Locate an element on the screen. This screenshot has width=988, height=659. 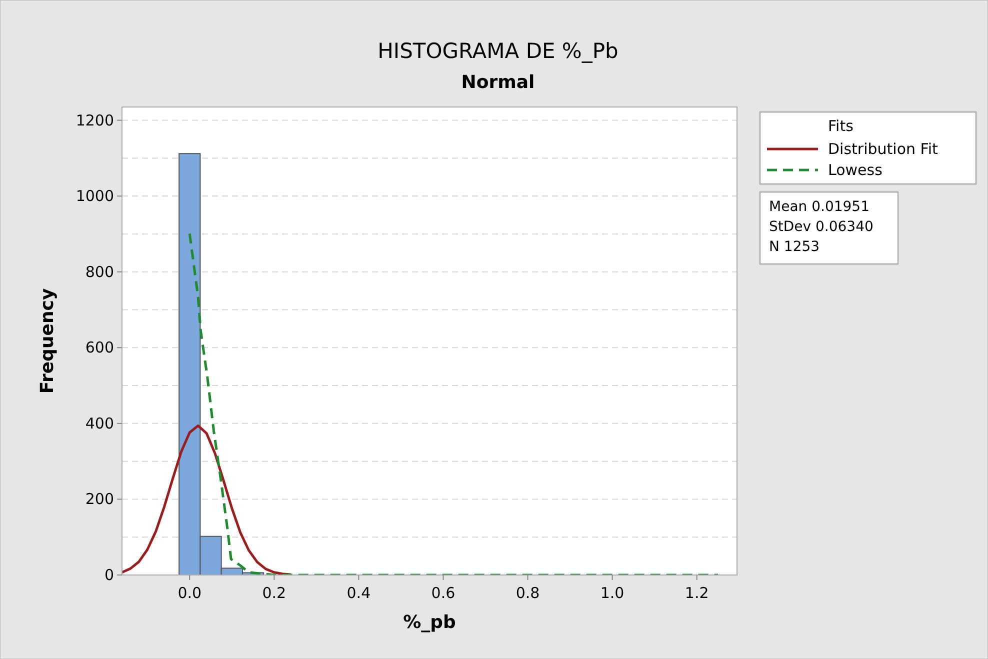
text: Mean 0.01951 is located at coordinates (819, 207).